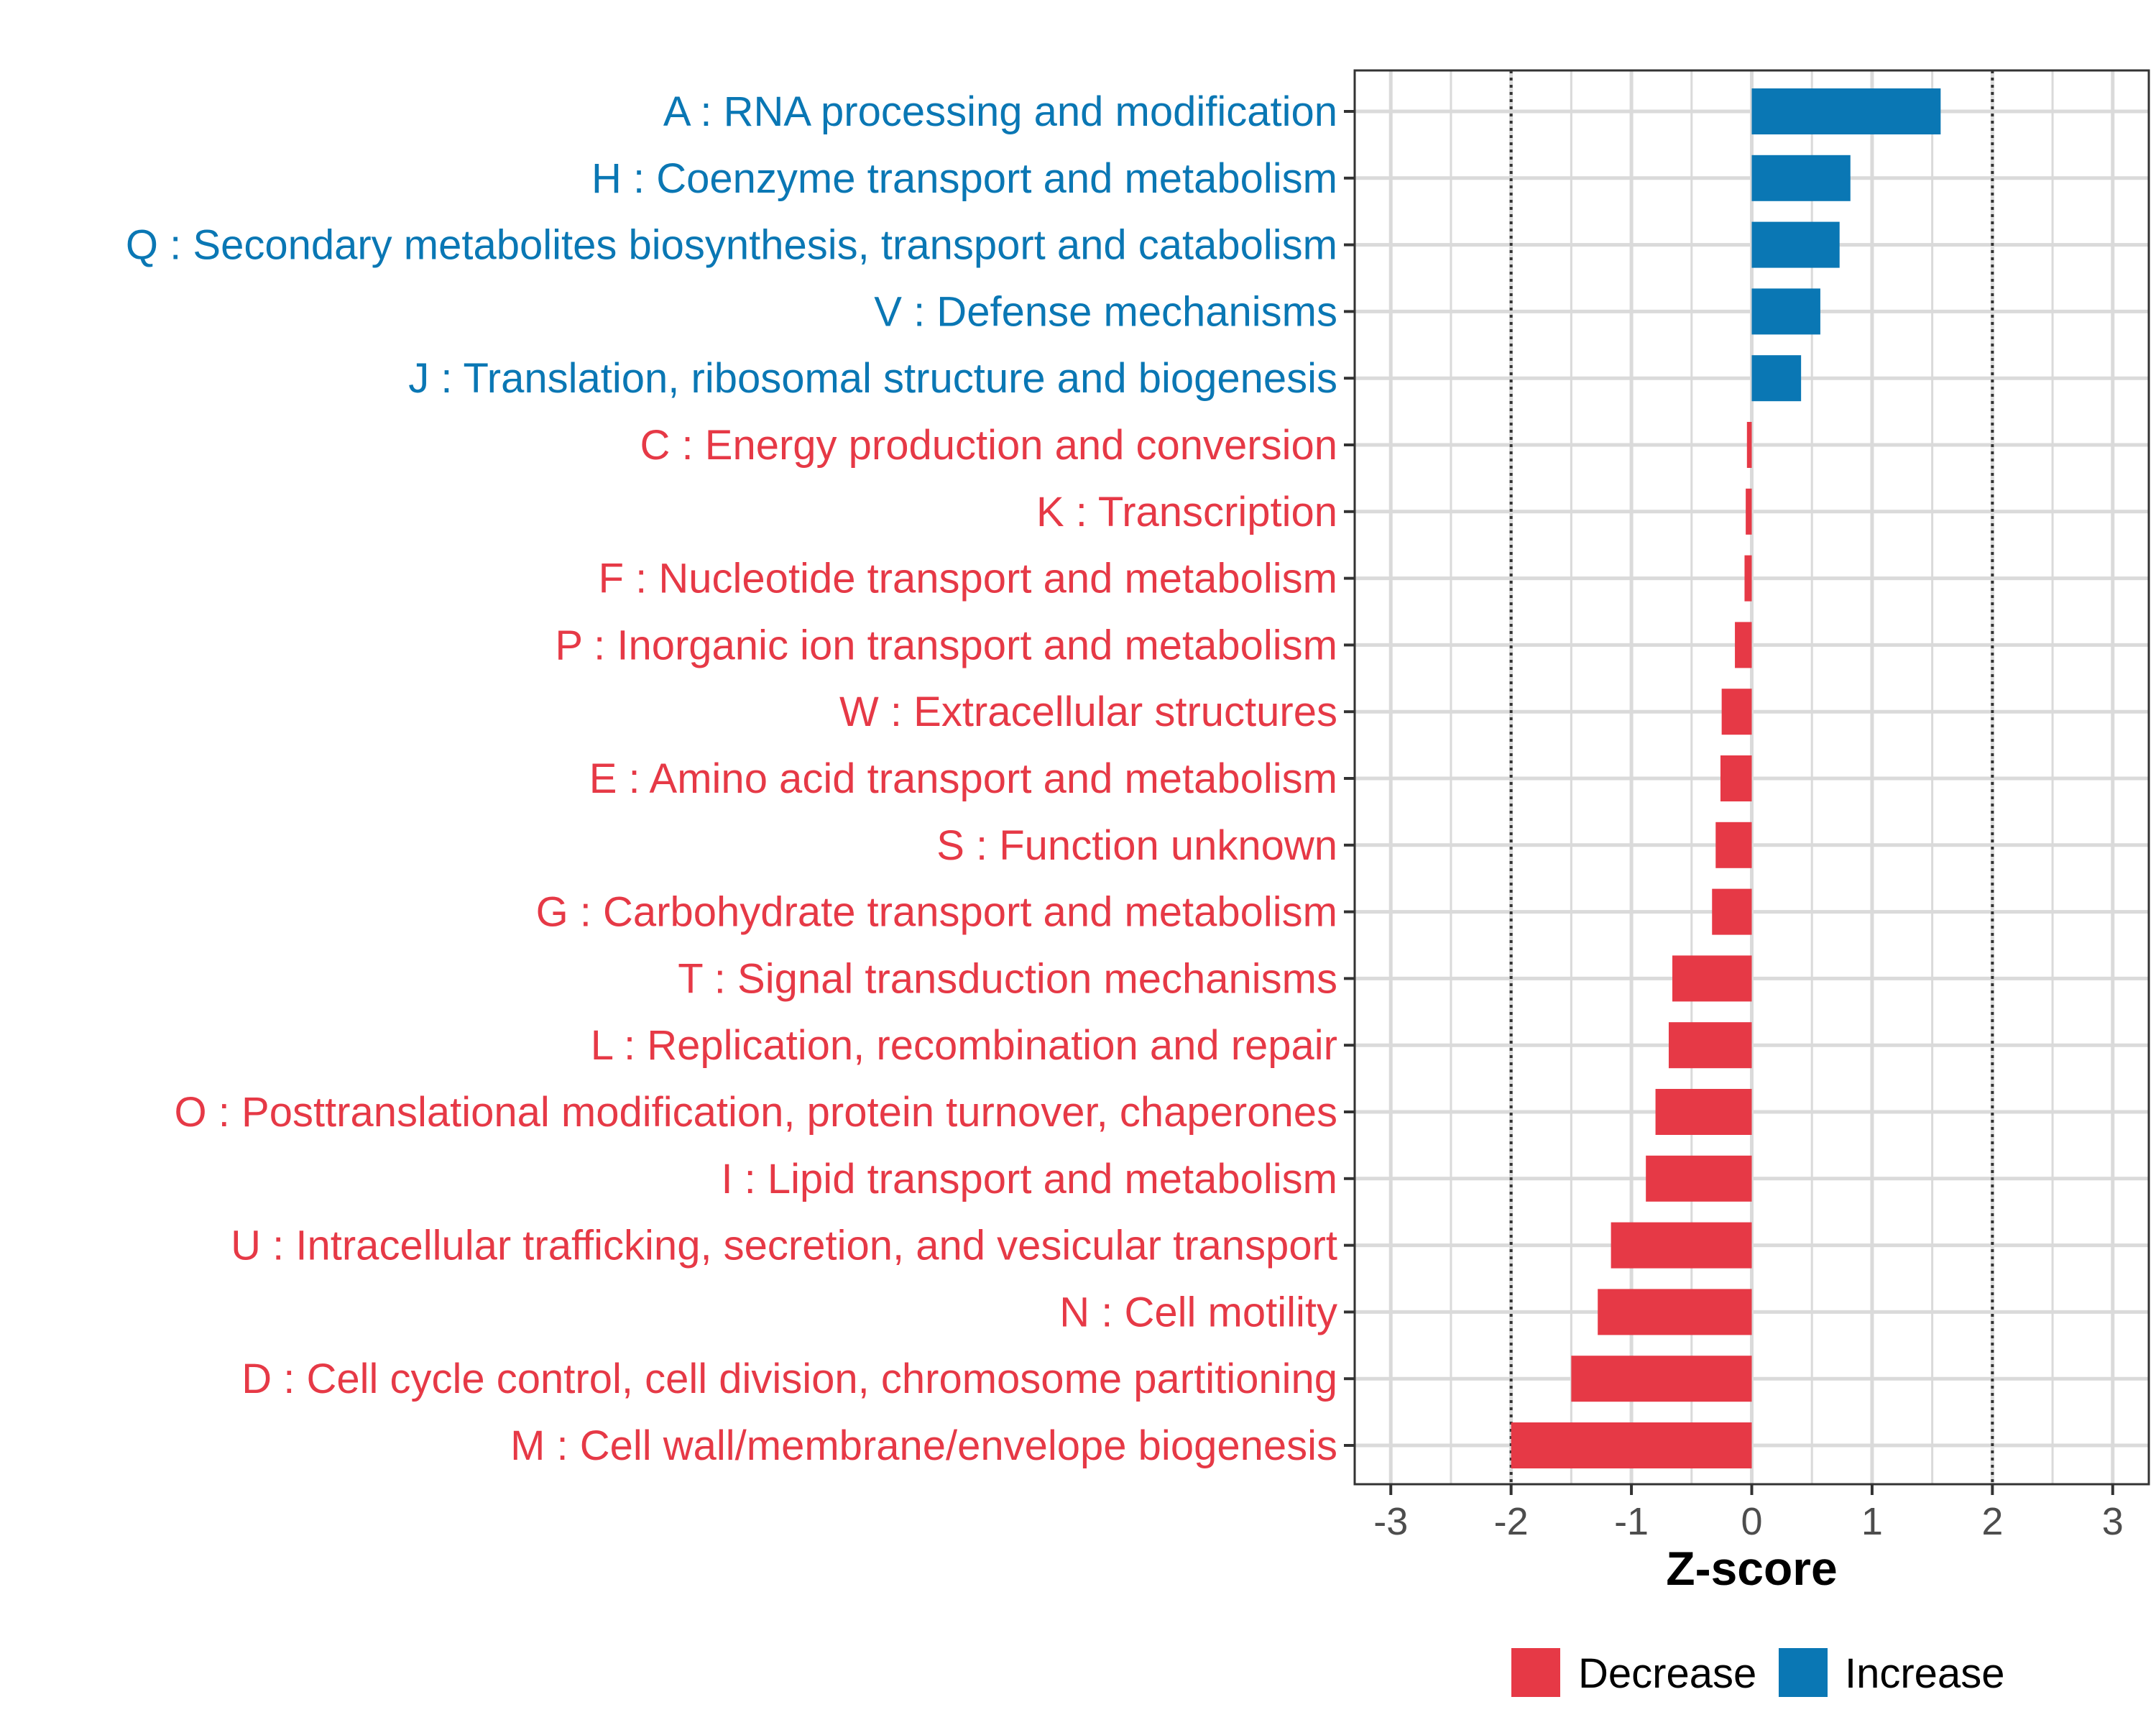  I want to click on category-label: V : Defense mechanisms, so click(1106, 311).